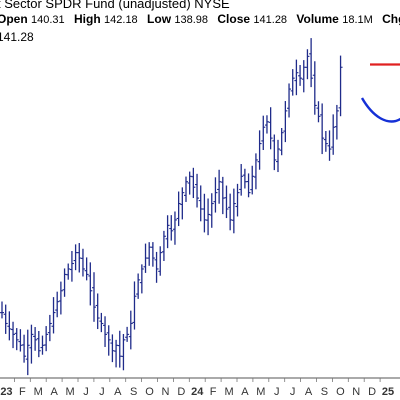  I want to click on x-tick-label: 24, so click(197, 392).